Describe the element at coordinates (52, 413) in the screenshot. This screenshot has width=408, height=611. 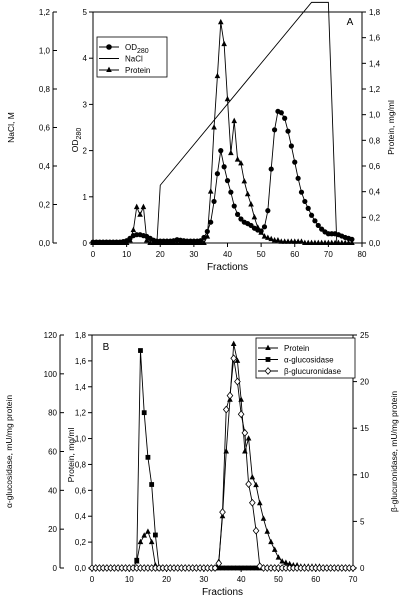
I see `far-left-tick-label-b: 80` at that location.